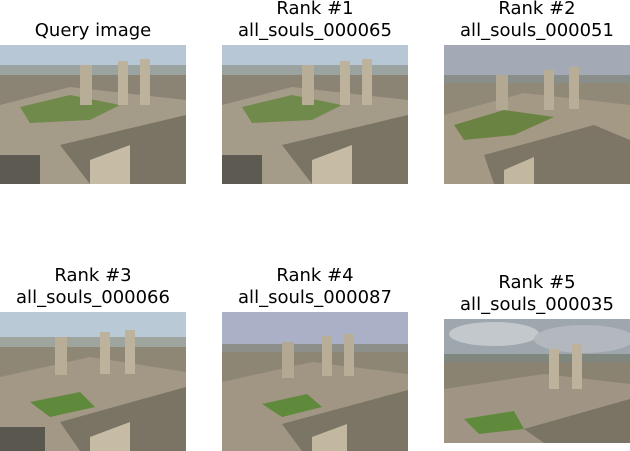 This screenshot has width=630, height=451. I want to click on panel-title: Rank #5 all_souls_000035, so click(537, 294).